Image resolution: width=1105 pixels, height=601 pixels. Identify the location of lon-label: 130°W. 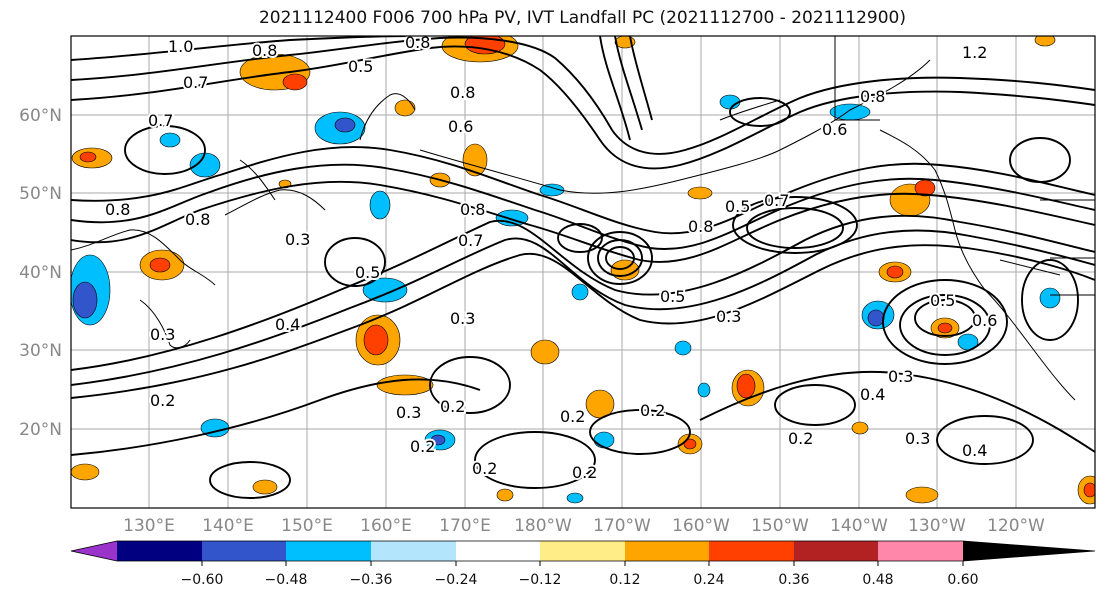
(937, 526).